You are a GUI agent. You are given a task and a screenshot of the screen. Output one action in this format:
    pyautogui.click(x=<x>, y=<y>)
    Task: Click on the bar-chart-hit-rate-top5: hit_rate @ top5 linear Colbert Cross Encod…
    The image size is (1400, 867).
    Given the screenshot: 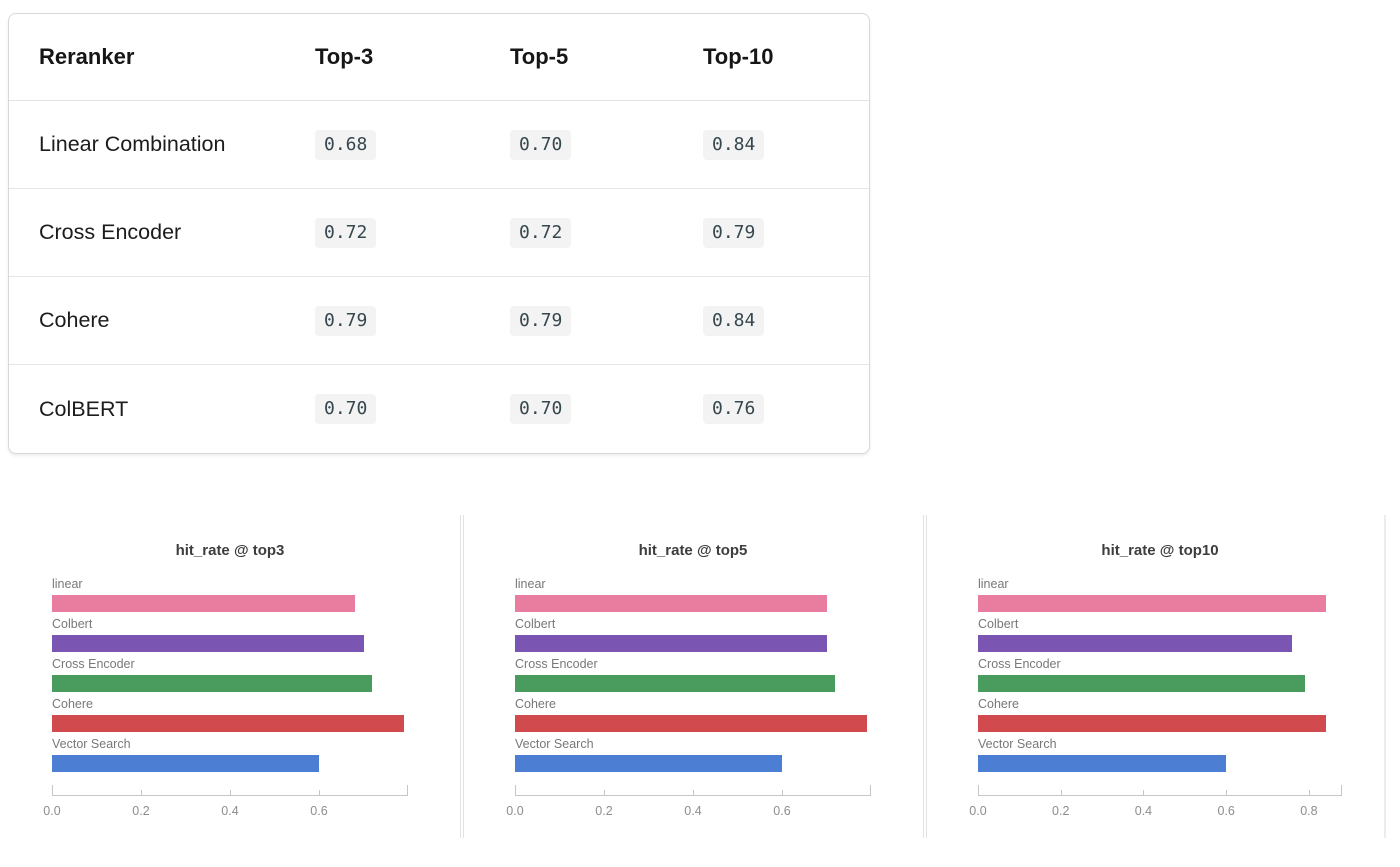 What is the action you would take?
    pyautogui.click(x=693, y=676)
    